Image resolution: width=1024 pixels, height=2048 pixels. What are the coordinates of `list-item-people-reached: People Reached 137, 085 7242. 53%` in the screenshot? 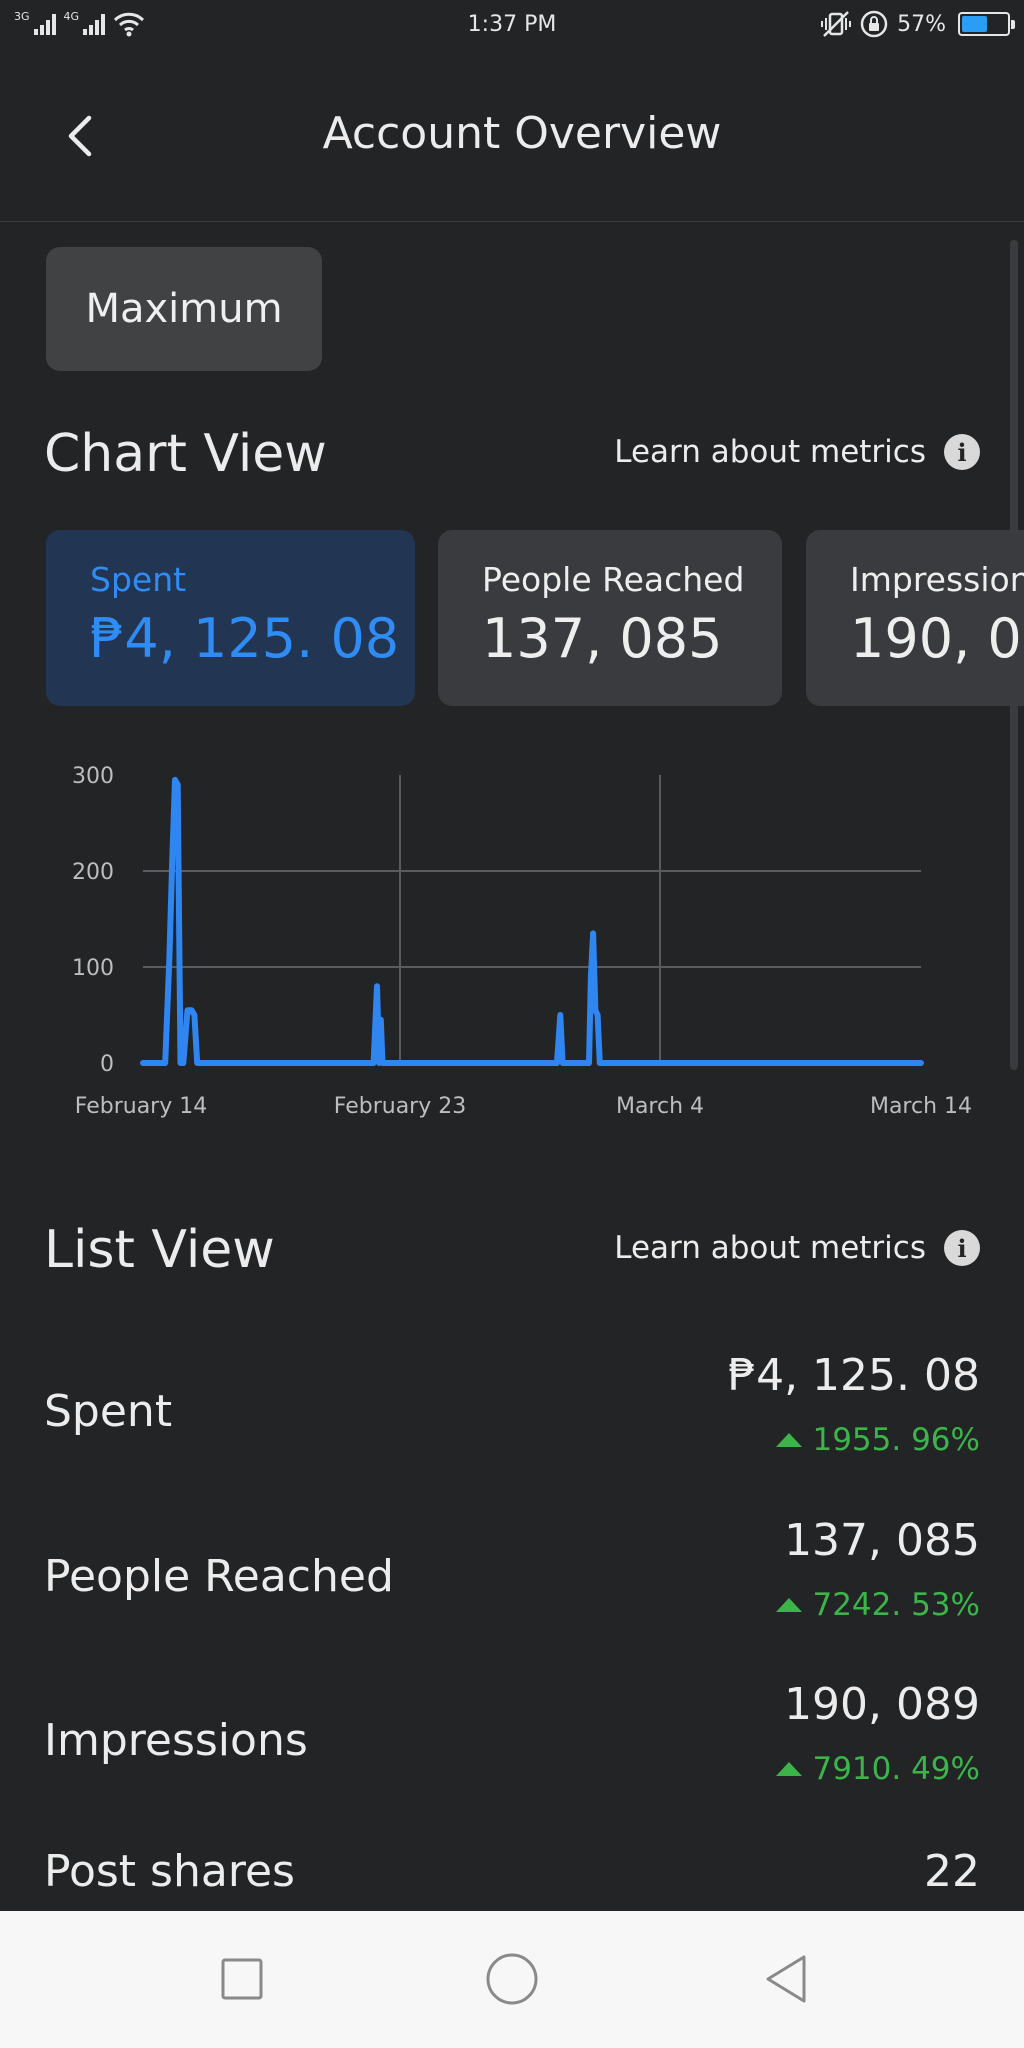 It's located at (512, 1580).